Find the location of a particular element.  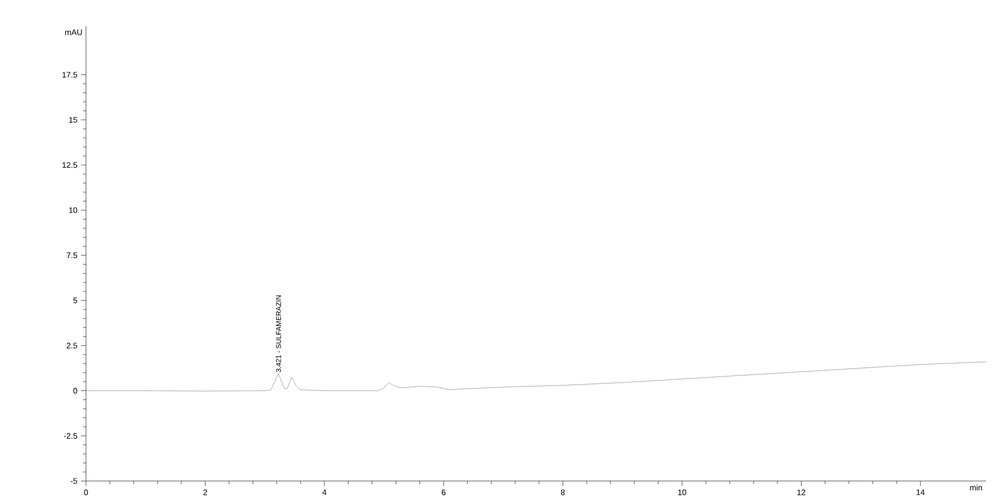

x-tick-label: 6 is located at coordinates (444, 493).